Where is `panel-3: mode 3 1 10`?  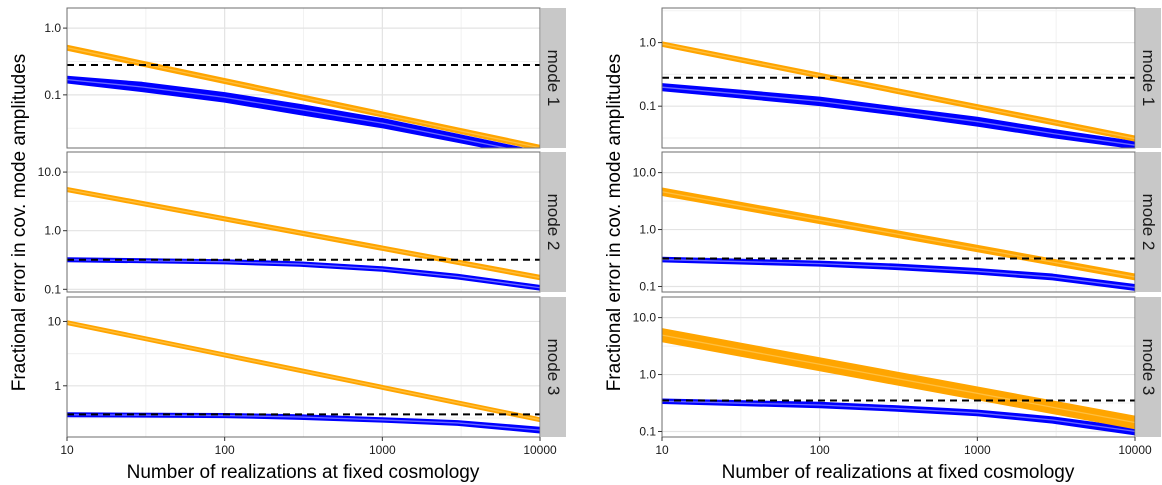 panel-3: mode 3 1 10 is located at coordinates (307, 367).